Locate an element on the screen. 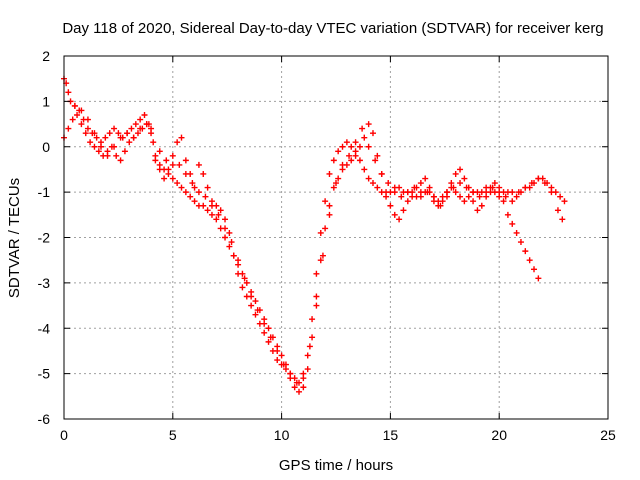 This screenshot has width=640, height=480. y-tick-label: -5 is located at coordinates (44, 374).